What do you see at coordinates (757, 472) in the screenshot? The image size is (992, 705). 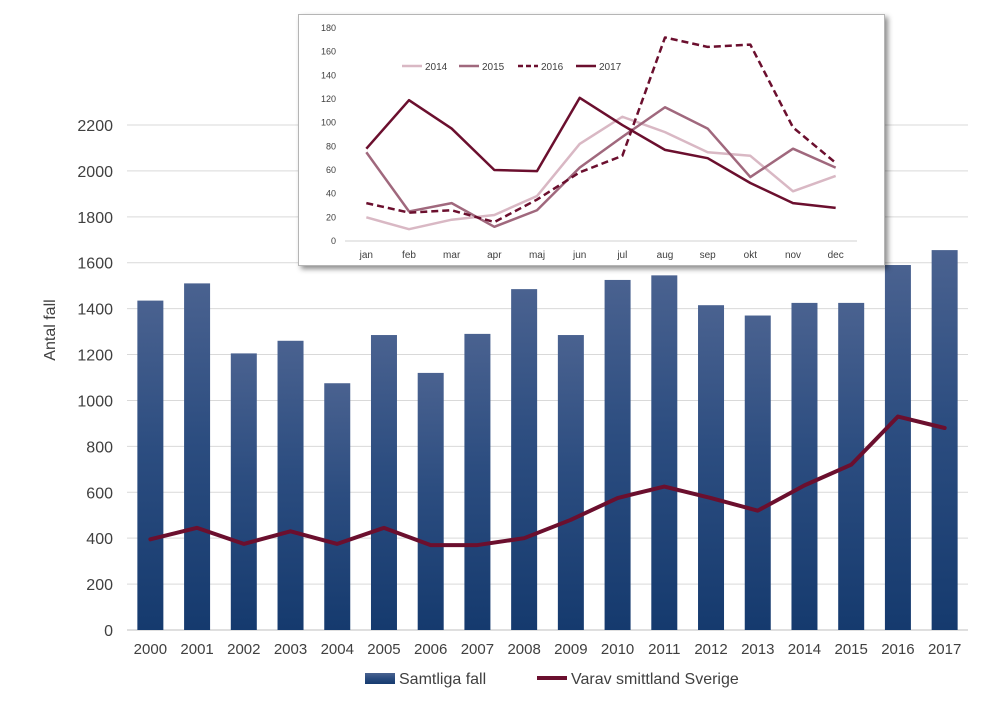 I see `bar-2013` at bounding box center [757, 472].